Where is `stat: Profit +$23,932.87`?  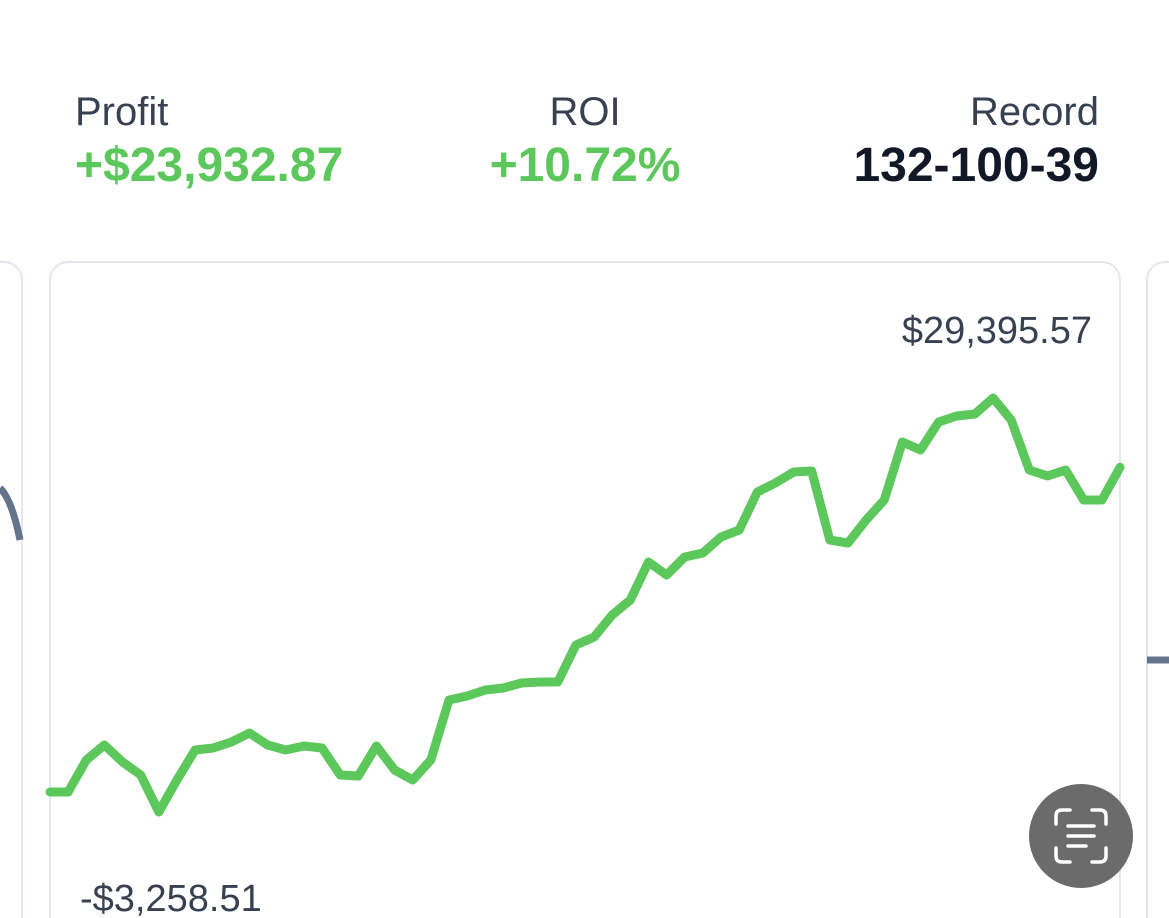
stat: Profit +$23,932.87 is located at coordinates (209, 142).